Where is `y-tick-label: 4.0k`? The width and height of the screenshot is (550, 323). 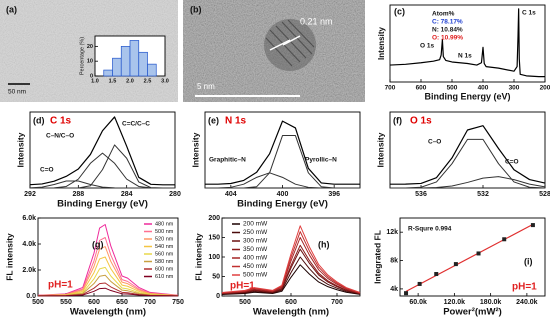
y-tick-label: 4.0k is located at coordinates (29, 244).